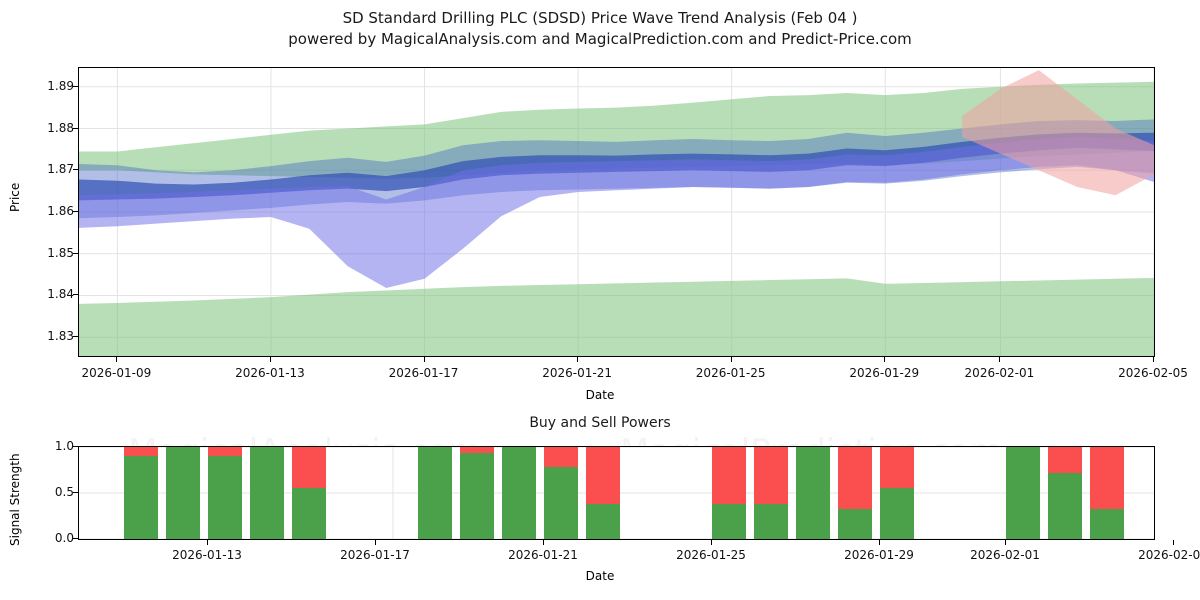  Describe the element at coordinates (879, 555) in the screenshot. I see `bar-x-tick-label: 2026-01-29` at that location.